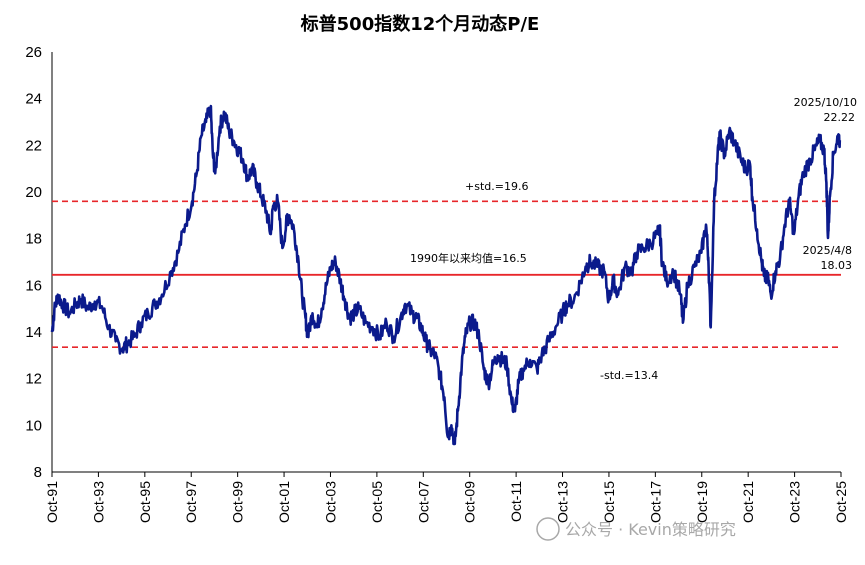 The width and height of the screenshot is (865, 565). I want to click on wechat-icon, so click(548, 529).